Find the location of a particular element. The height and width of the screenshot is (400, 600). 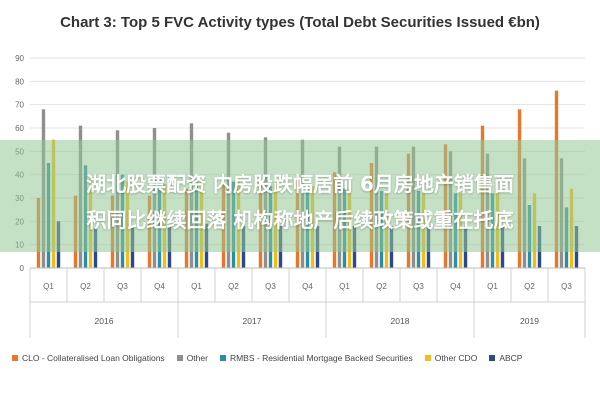

legend-label: CLO - Collateralised Loan Obligations is located at coordinates (93, 357).